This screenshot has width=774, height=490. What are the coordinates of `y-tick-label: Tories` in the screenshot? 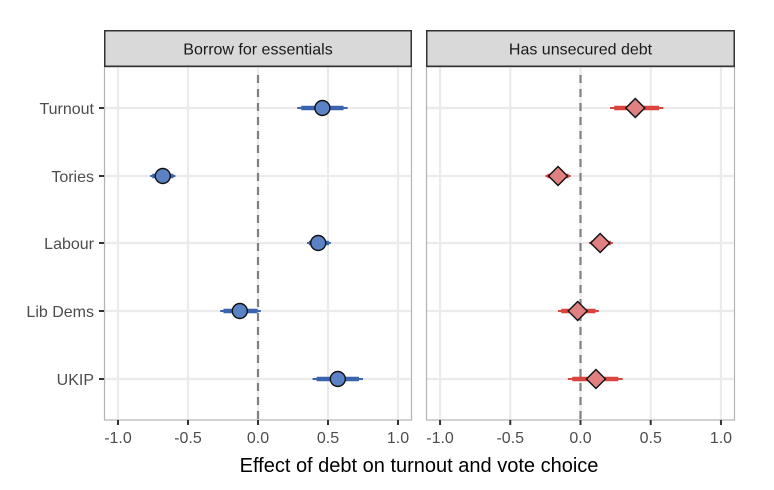 It's located at (72, 177).